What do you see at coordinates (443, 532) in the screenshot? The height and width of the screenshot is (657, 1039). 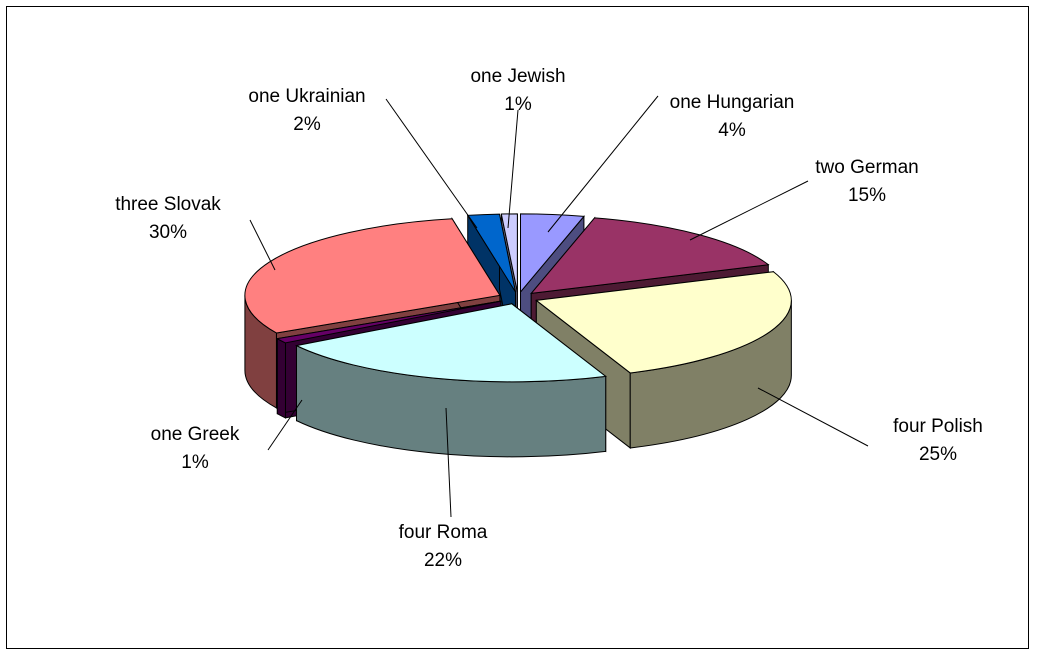 I see `label-four-roma: four Roma` at bounding box center [443, 532].